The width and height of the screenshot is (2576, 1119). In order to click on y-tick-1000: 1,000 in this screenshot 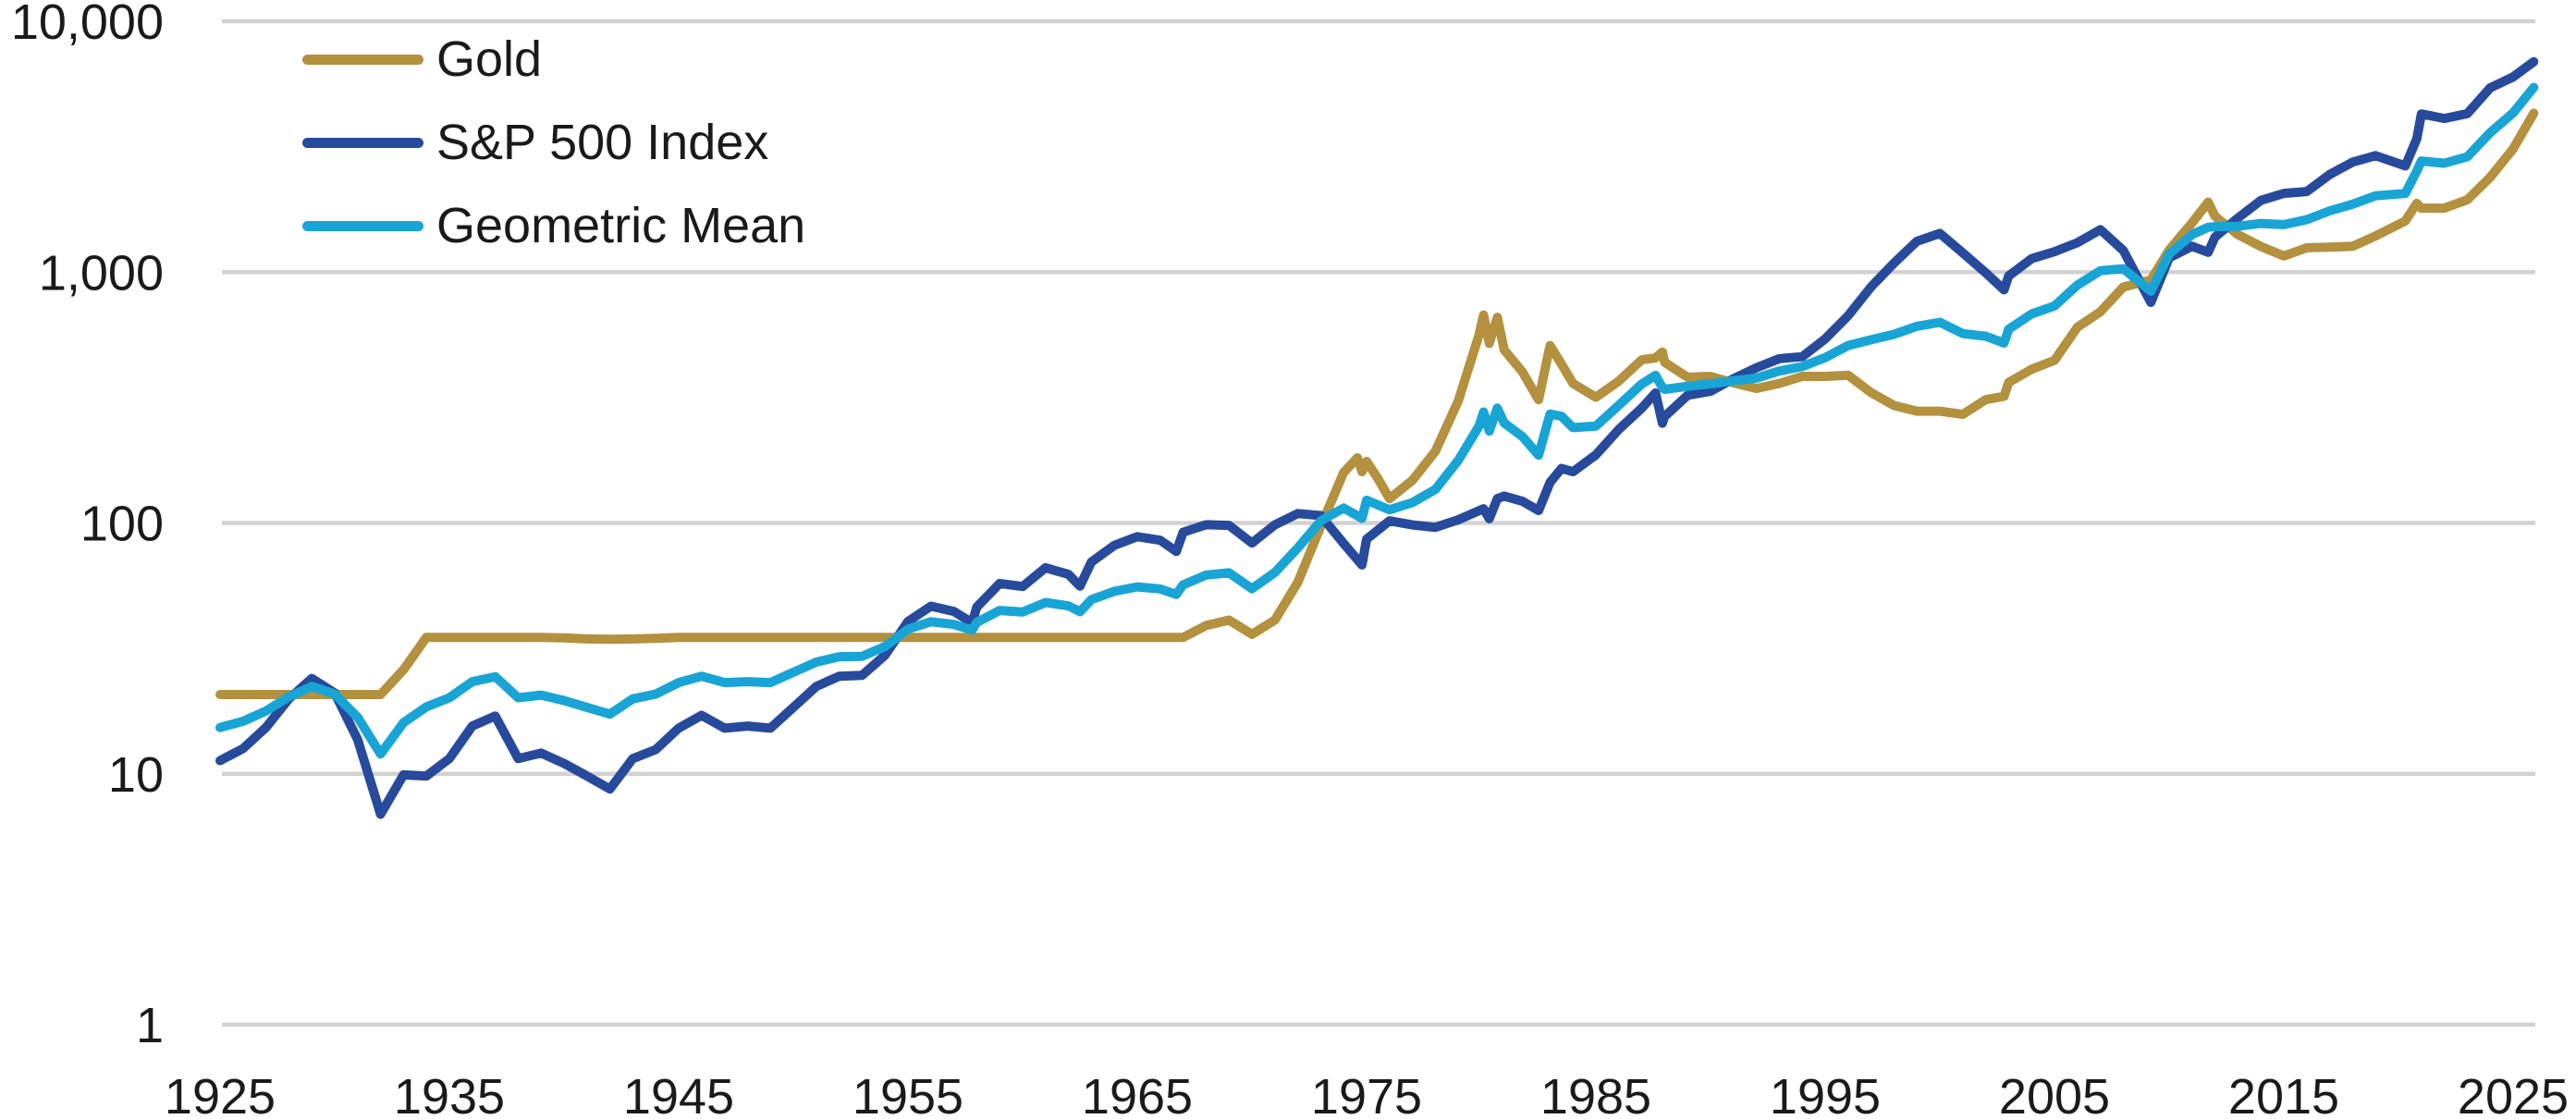, I will do `click(102, 273)`.